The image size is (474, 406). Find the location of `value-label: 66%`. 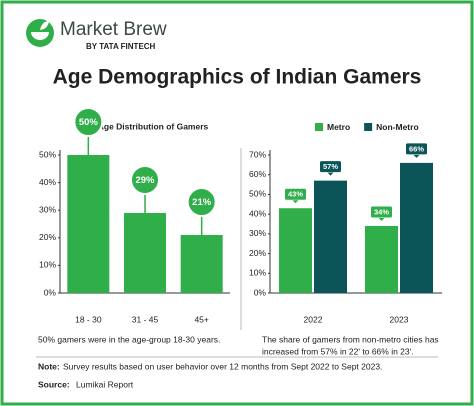

value-label: 66% is located at coordinates (416, 148).